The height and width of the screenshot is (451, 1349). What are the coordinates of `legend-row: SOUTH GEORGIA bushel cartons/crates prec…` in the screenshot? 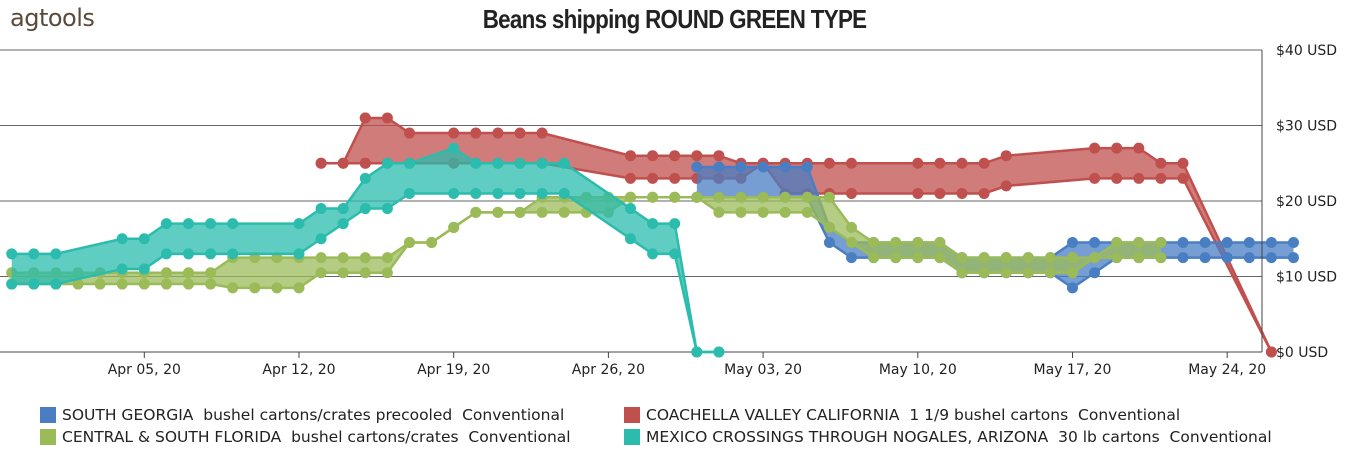 It's located at (690, 415).